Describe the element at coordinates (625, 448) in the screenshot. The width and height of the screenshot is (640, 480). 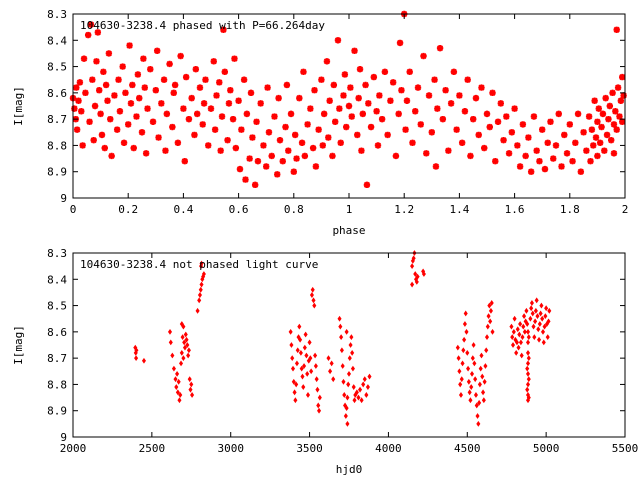
I see `unphased-x-tick-label: 5500` at that location.